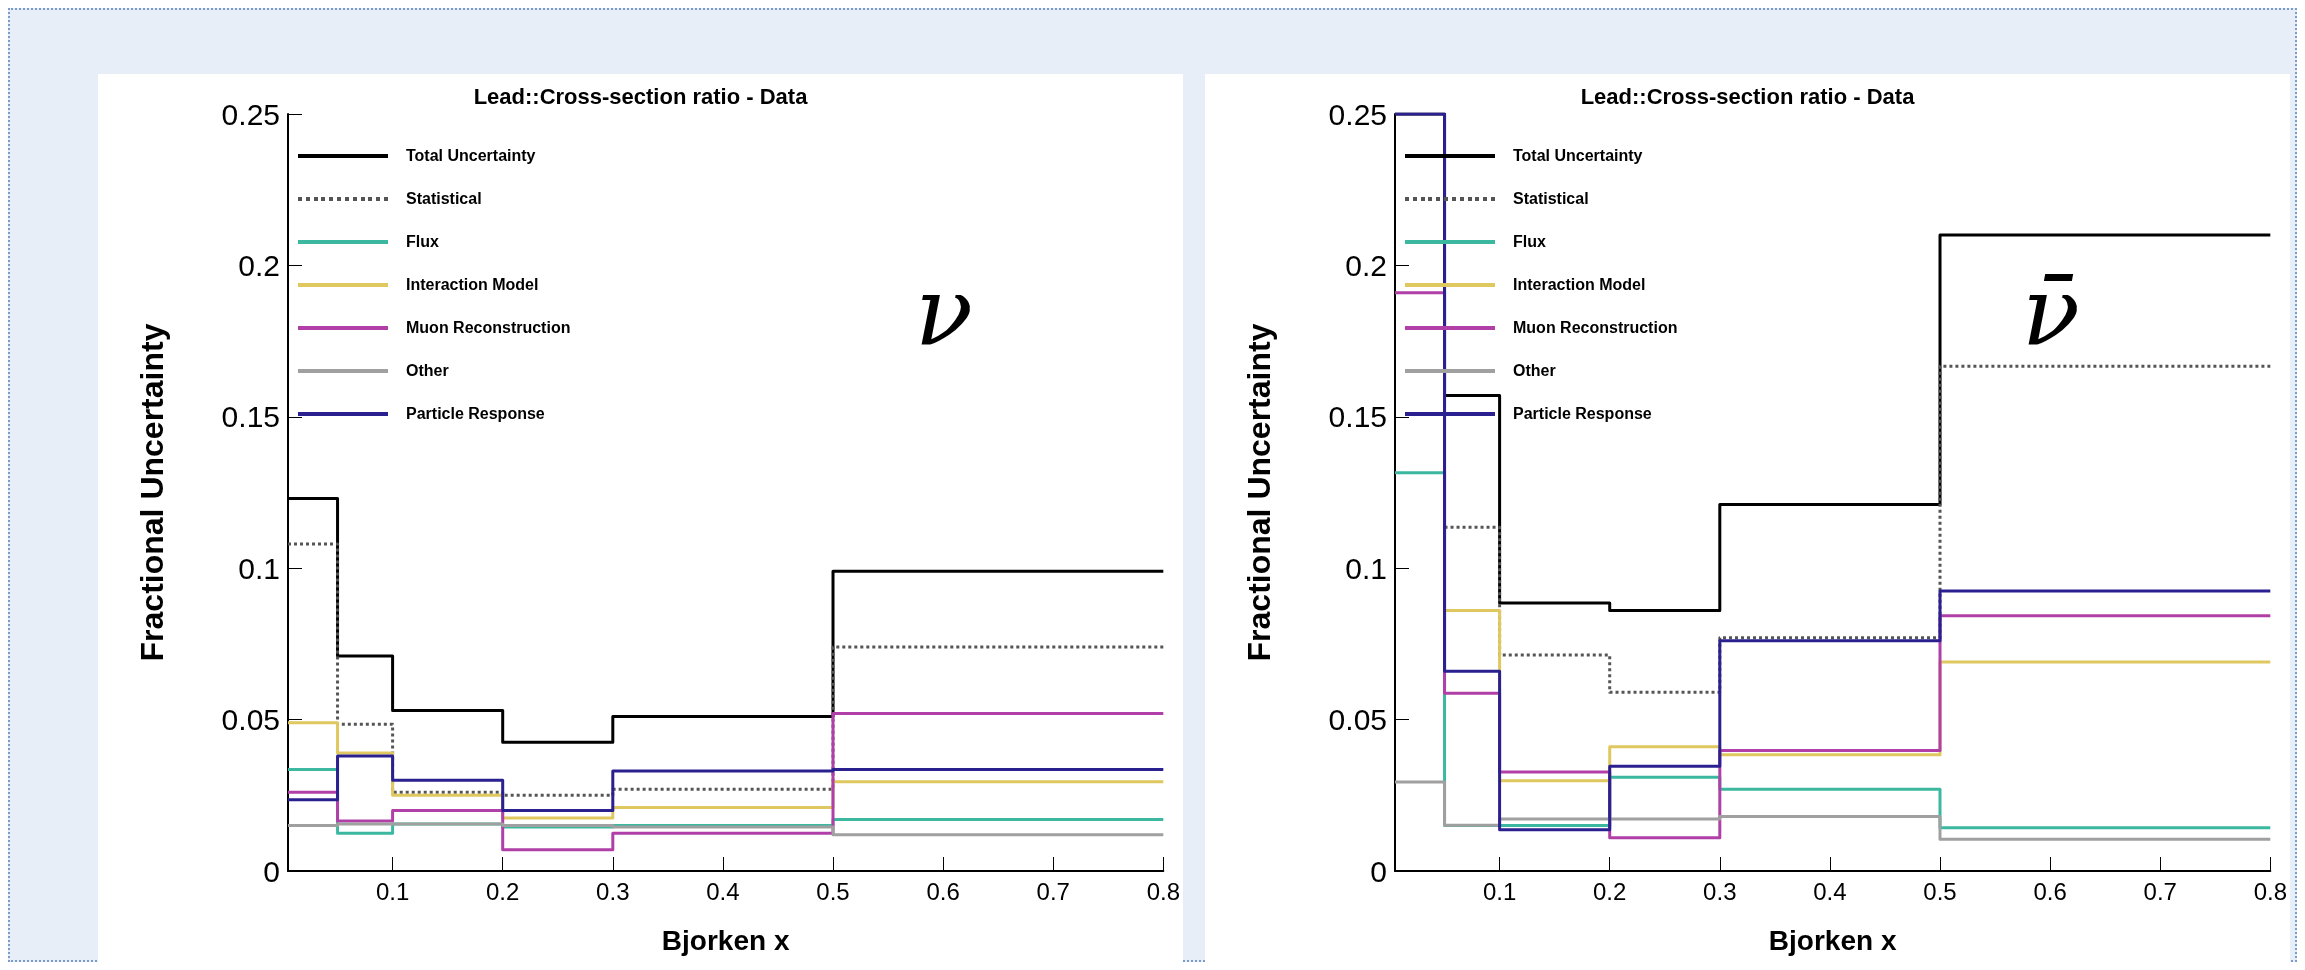 The image size is (2305, 970). I want to click on annotation: ν, so click(943, 312).